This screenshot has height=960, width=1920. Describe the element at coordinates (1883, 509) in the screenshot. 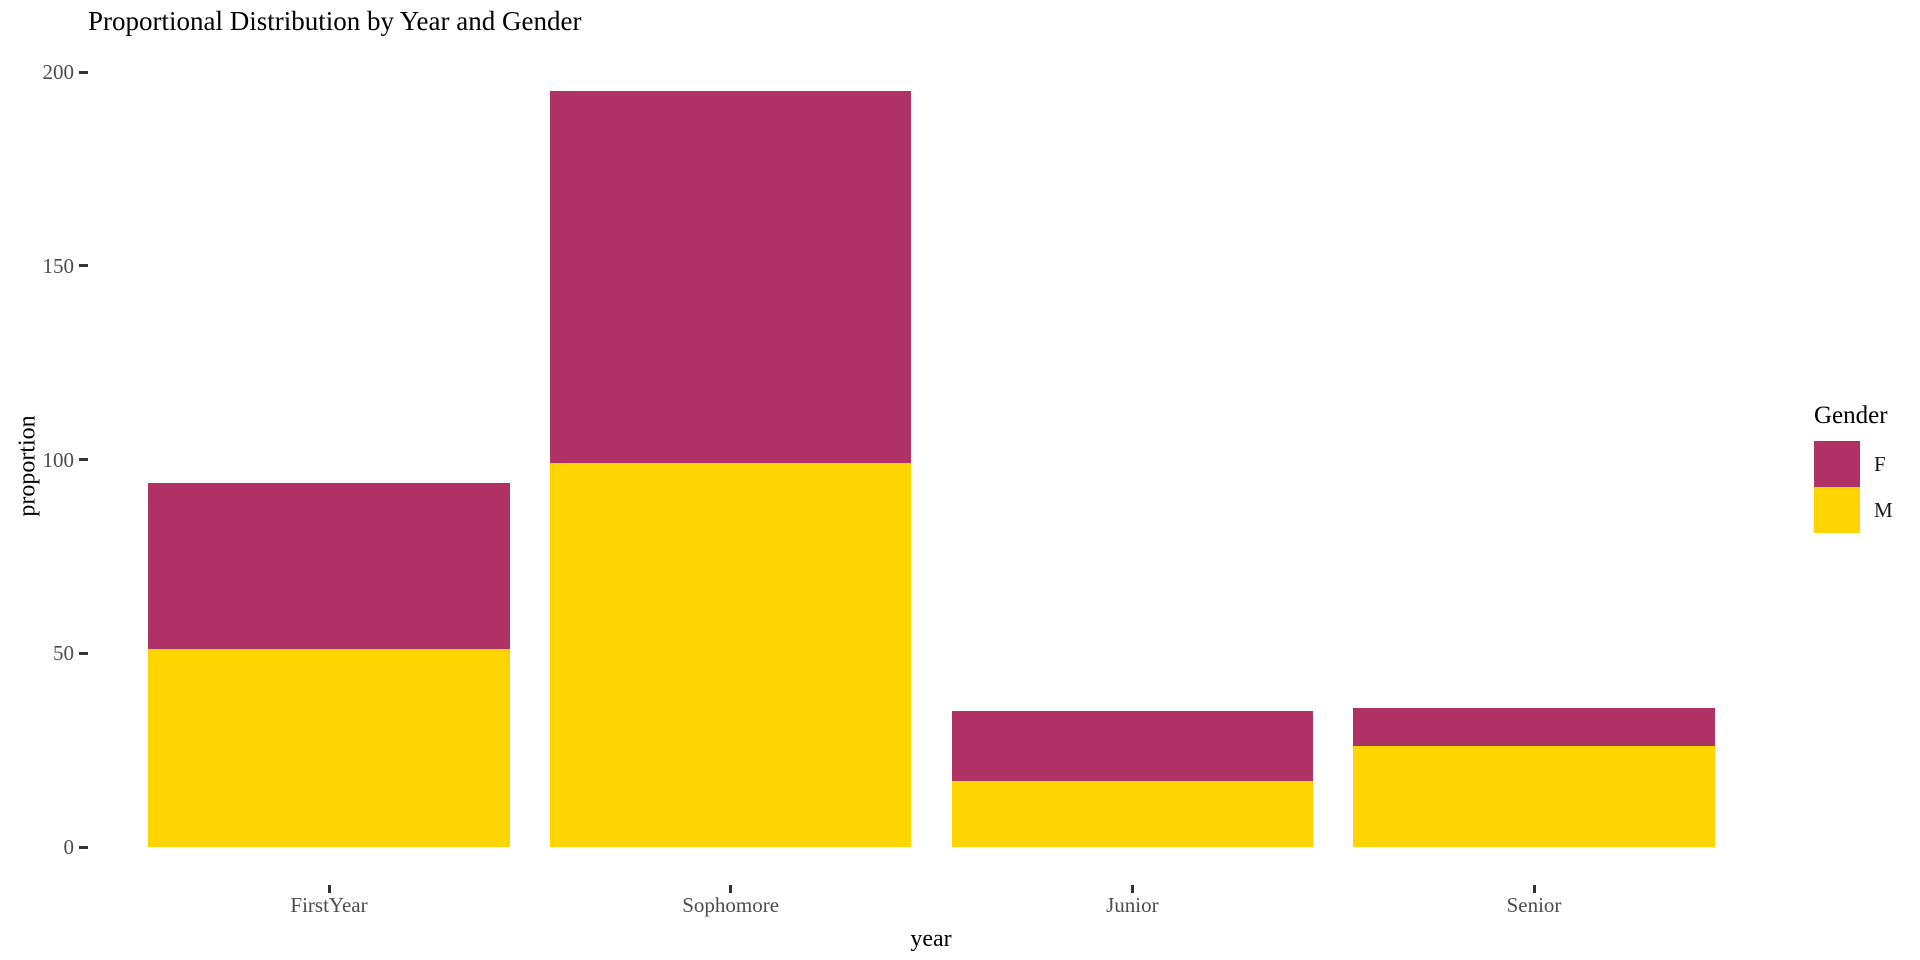

I see `legend-label-m: M` at that location.